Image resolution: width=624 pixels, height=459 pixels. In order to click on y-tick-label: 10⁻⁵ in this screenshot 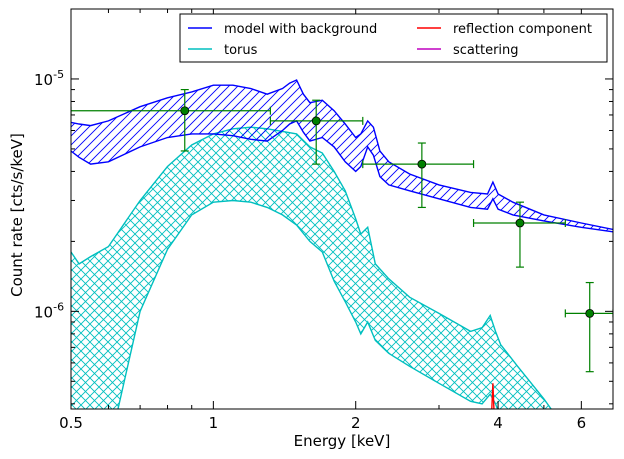, I will do `click(49, 78)`.